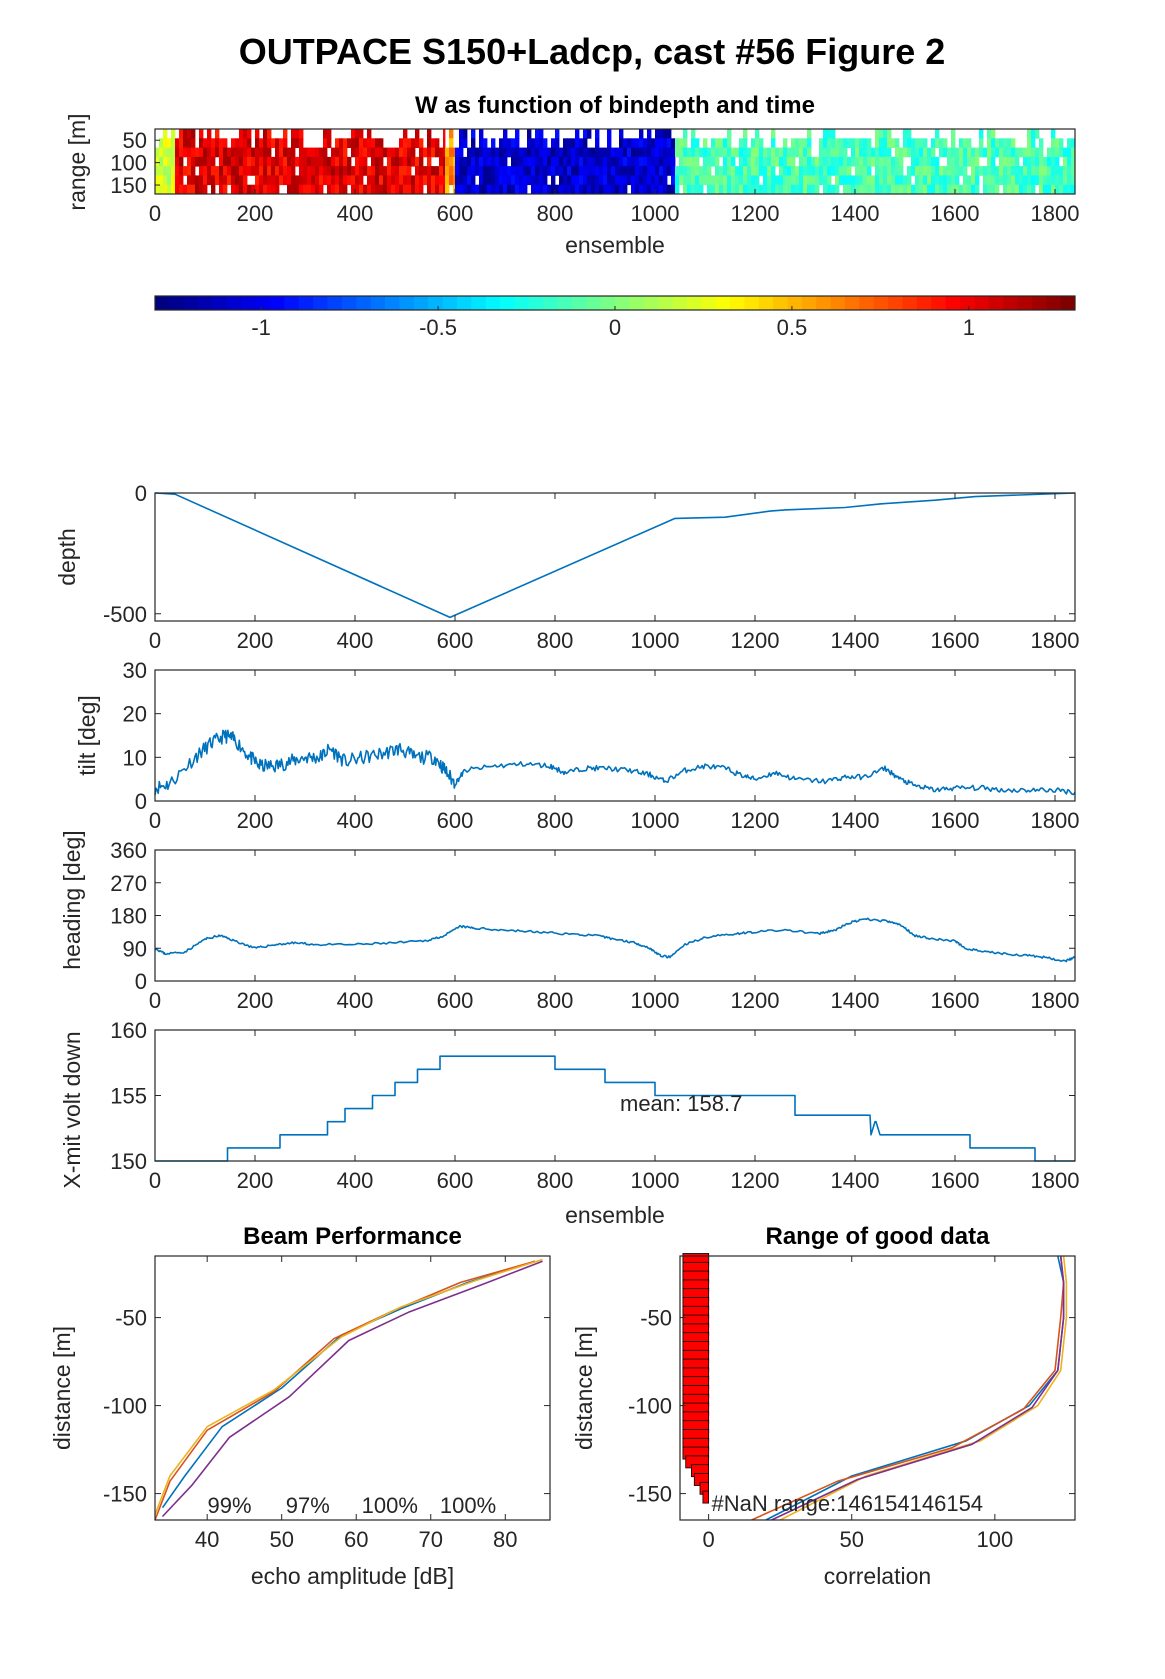  What do you see at coordinates (255, 640) in the screenshot?
I see `depth-xtick-label: 200` at bounding box center [255, 640].